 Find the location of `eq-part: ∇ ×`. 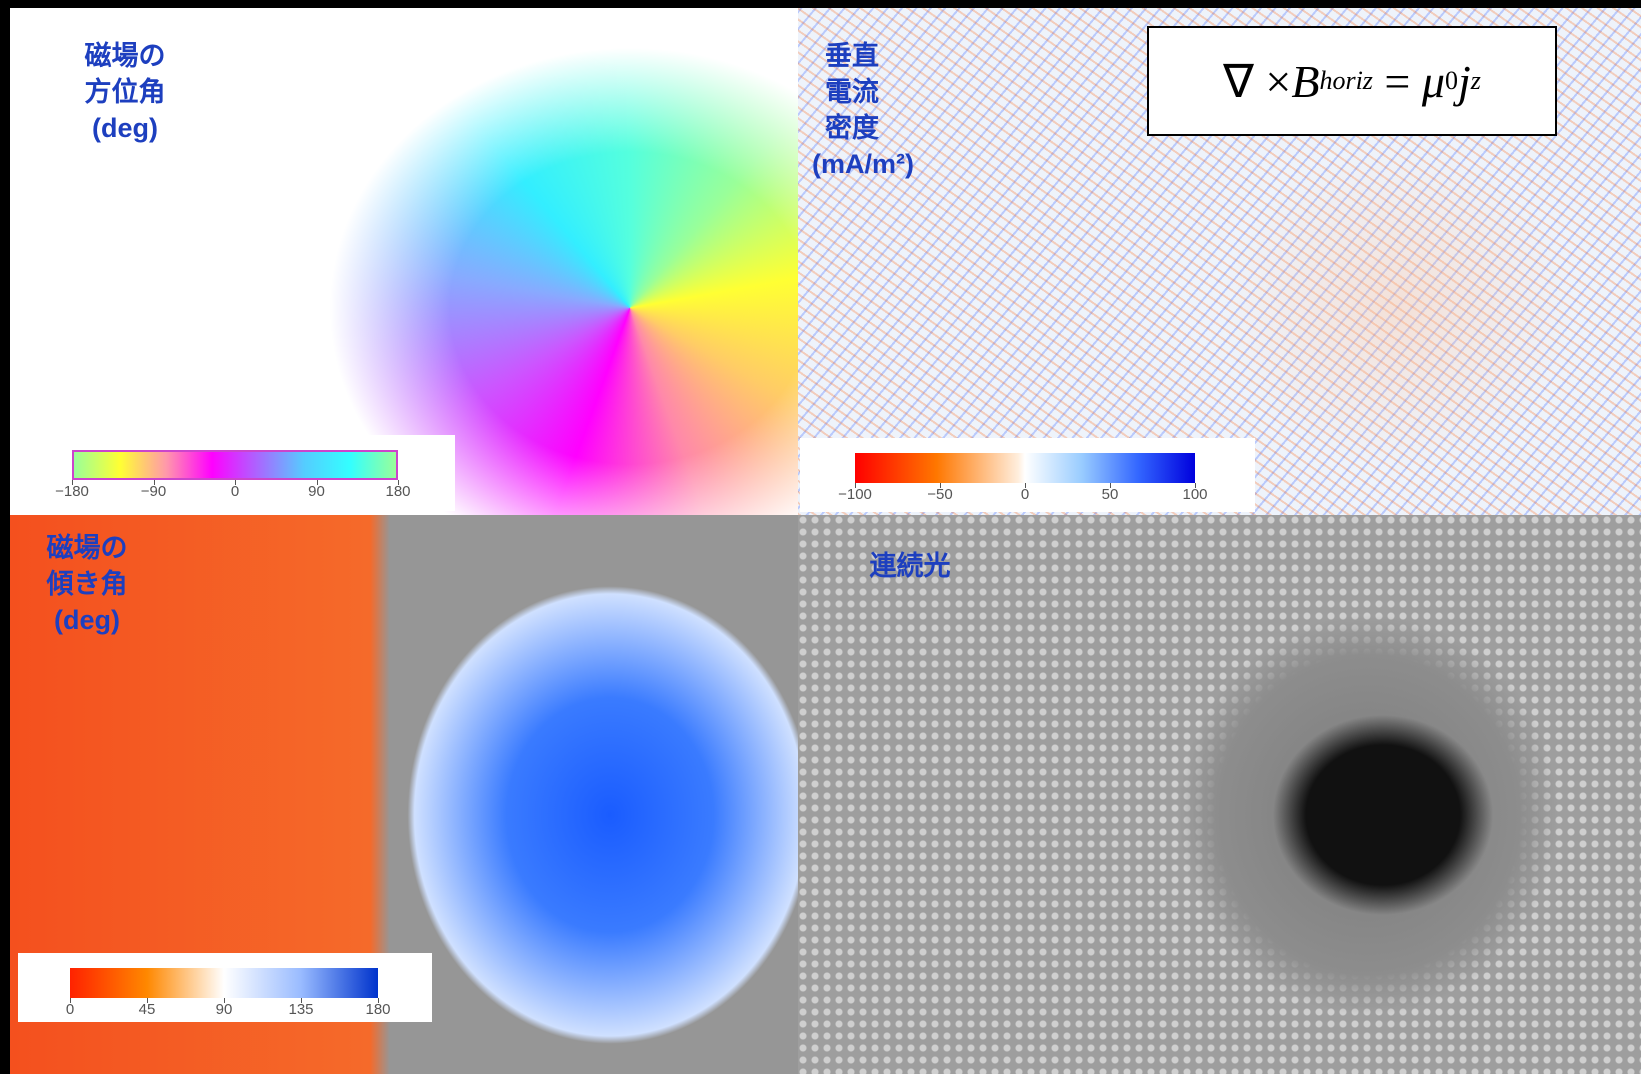

eq-part: ∇ × is located at coordinates (1257, 81).